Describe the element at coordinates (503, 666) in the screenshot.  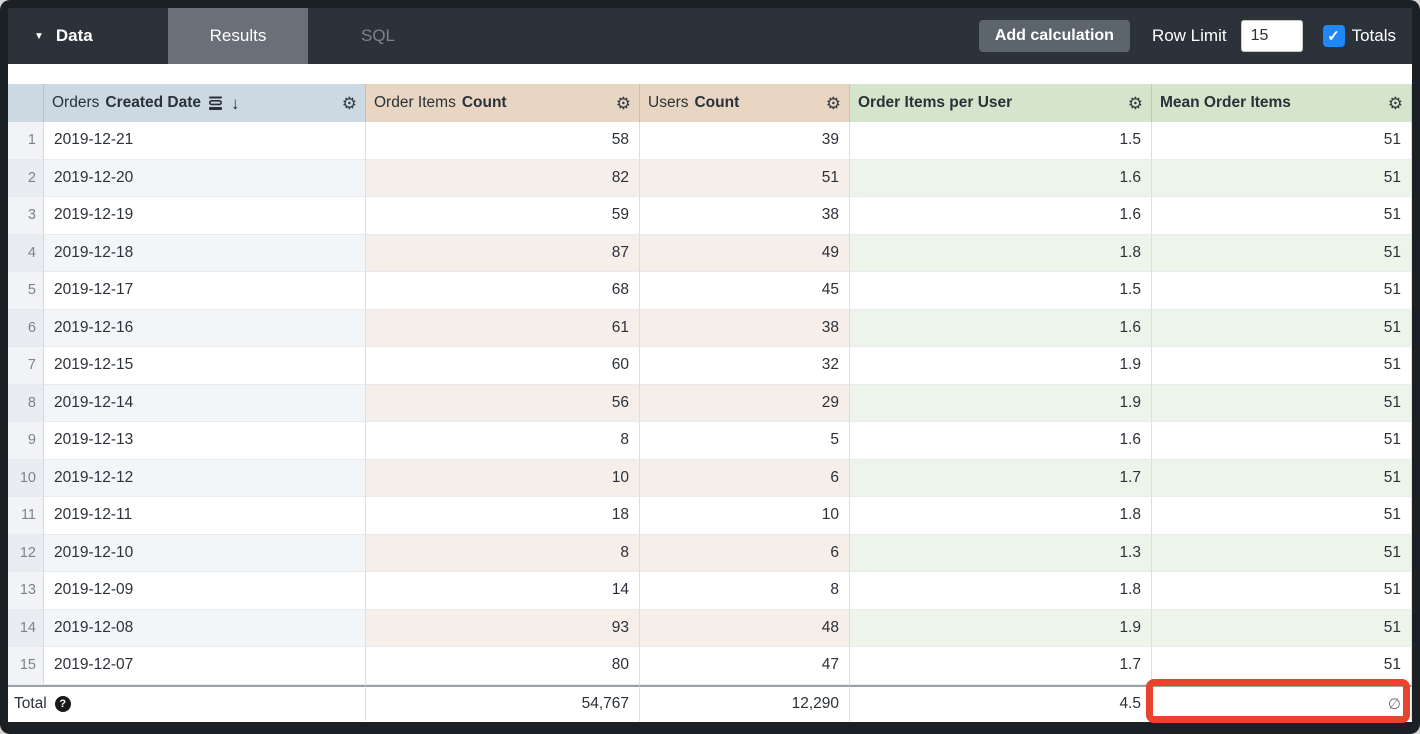
I see `order-items-count-cell: 80` at that location.